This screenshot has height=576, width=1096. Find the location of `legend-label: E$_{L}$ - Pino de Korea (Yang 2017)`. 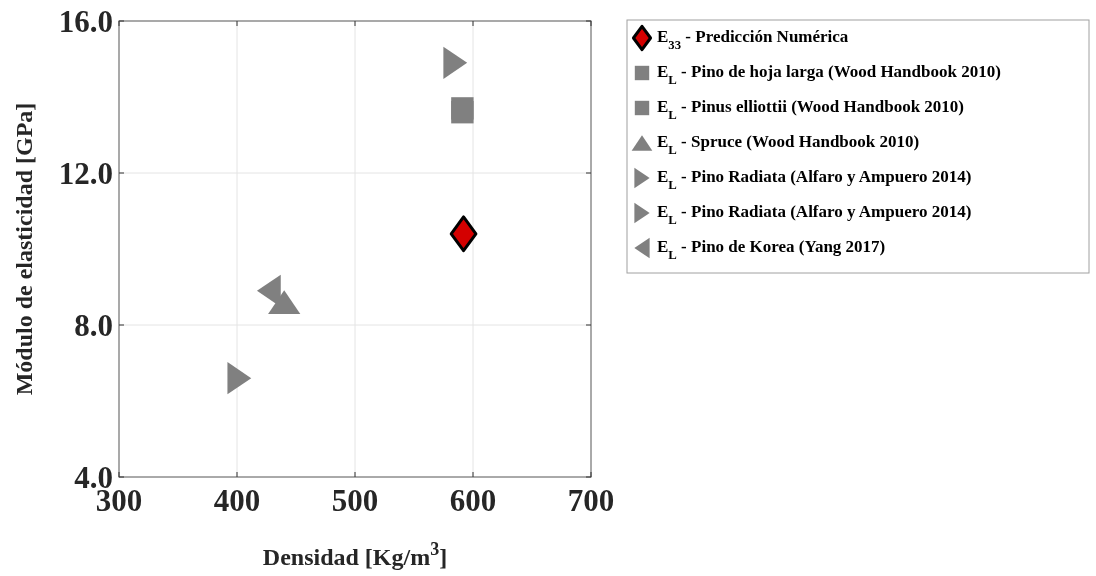

legend-label: E$_{L}$ - Pino de Korea (Yang 2017) is located at coordinates (771, 249).